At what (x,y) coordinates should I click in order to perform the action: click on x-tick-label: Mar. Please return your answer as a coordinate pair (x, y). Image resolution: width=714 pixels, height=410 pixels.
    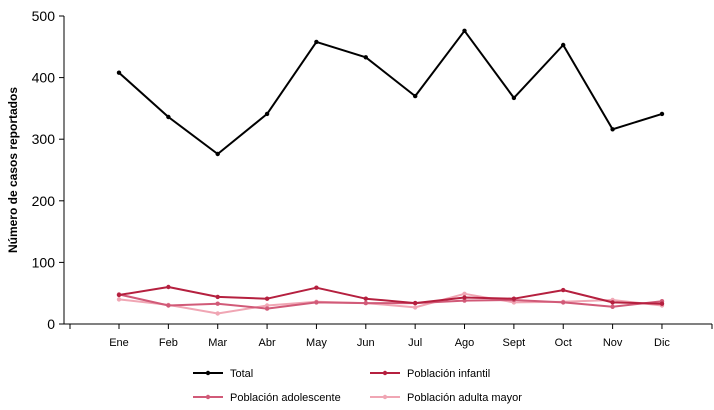
    Looking at the image, I should click on (217, 343).